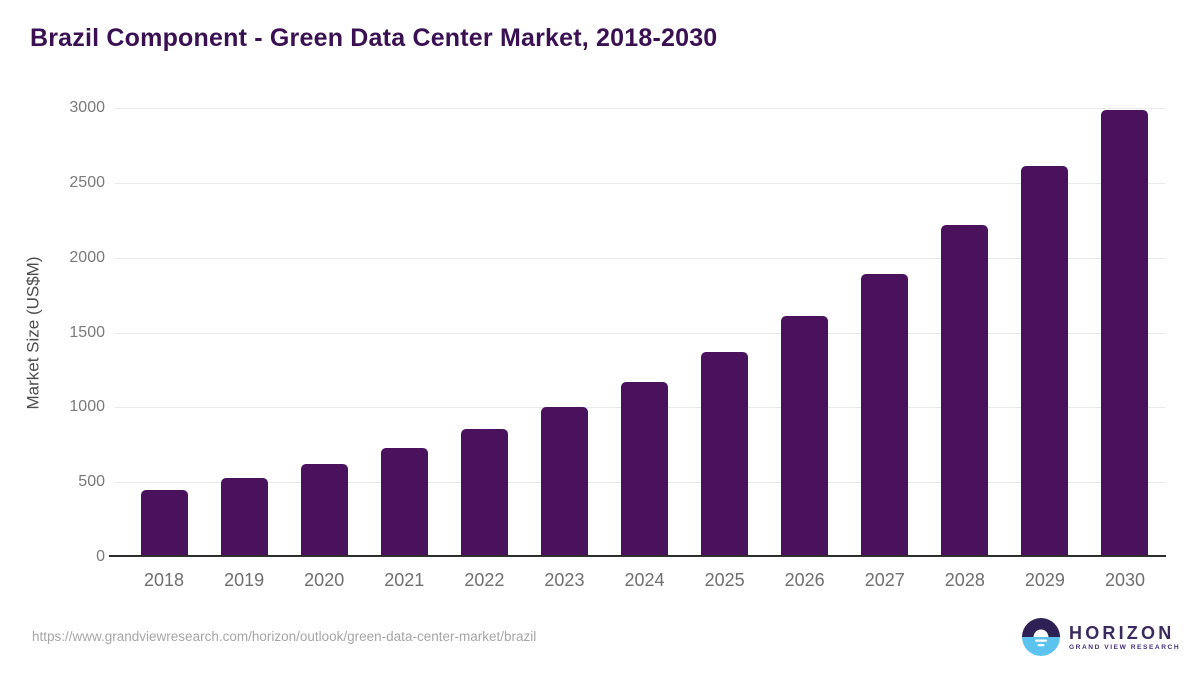 The height and width of the screenshot is (675, 1200). Describe the element at coordinates (91, 482) in the screenshot. I see `y-tick-label: 500` at that location.